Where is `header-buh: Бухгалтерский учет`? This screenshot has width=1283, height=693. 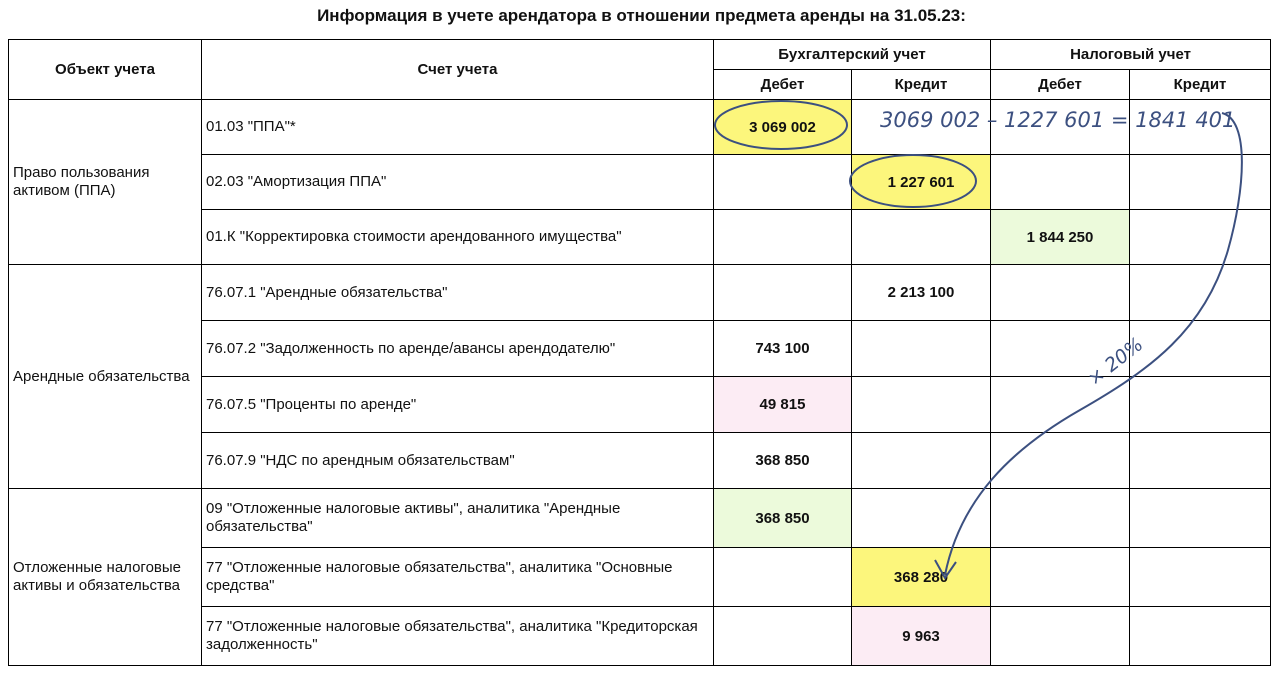 header-buh: Бухгалтерский учет is located at coordinates (852, 54).